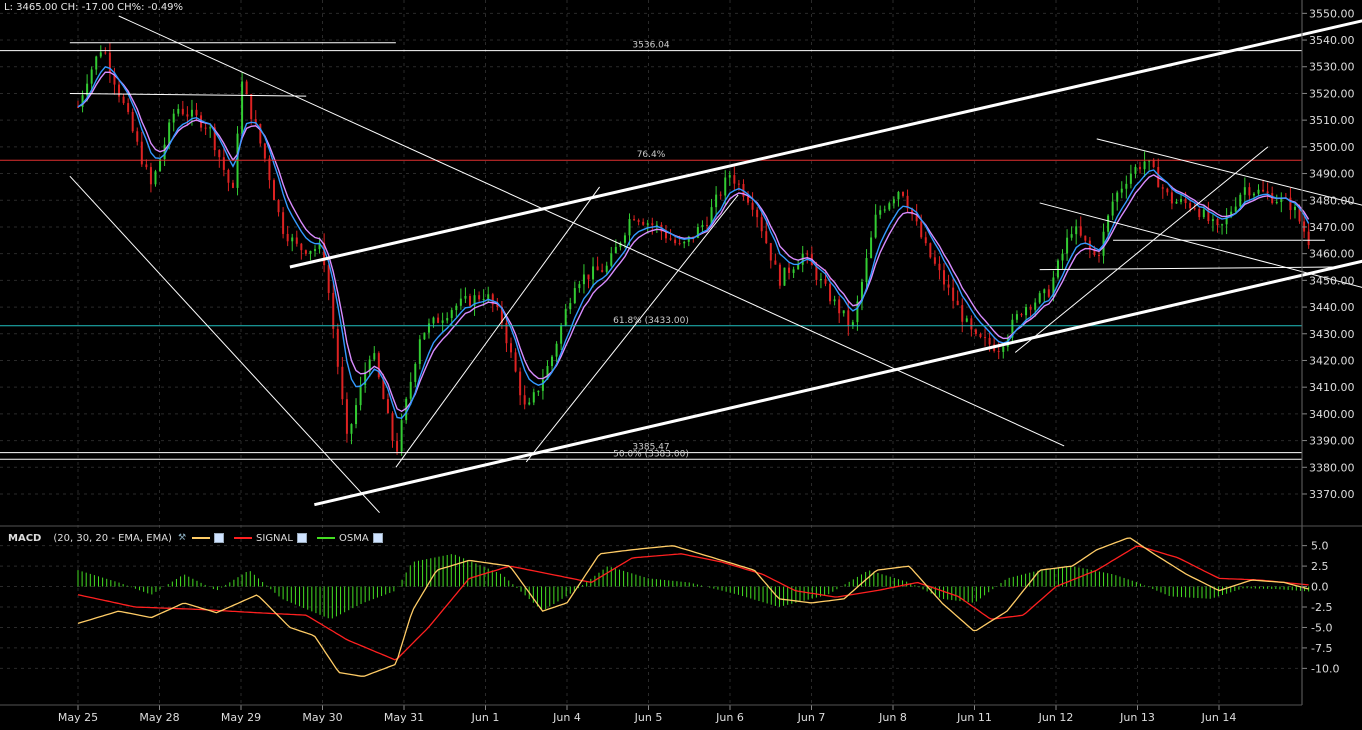 The width and height of the screenshot is (1362, 730). Describe the element at coordinates (301, 538) in the screenshot. I see `signal-visible-checkbox` at that location.